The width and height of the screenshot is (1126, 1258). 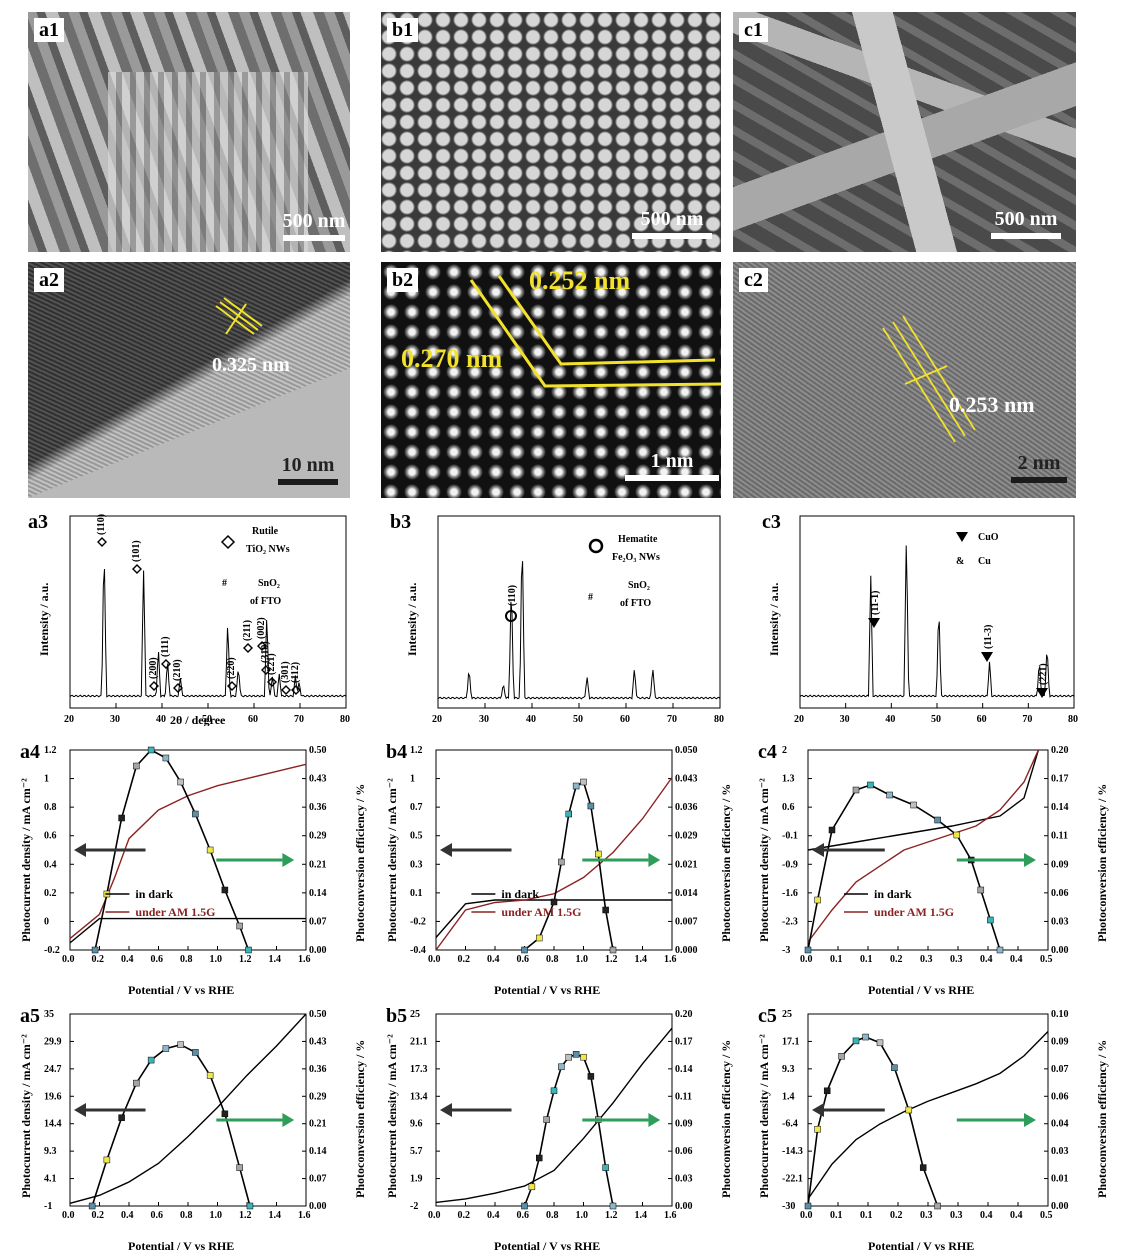 What do you see at coordinates (1046, 1215) in the screenshot?
I see `x-tick-label: 0.5` at bounding box center [1046, 1215].